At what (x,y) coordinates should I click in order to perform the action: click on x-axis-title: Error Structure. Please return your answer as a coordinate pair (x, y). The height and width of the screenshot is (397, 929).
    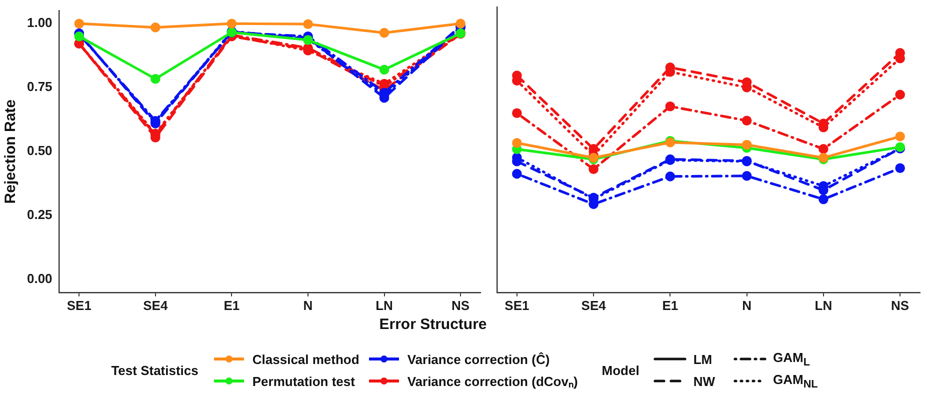
    Looking at the image, I should click on (433, 324).